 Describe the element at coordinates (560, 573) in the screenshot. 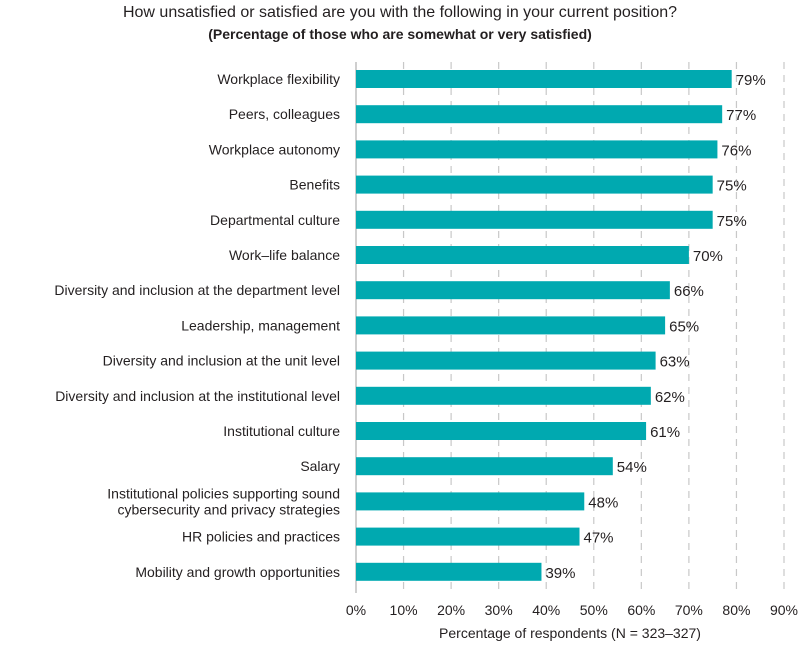

I see `value-label: 39%` at that location.